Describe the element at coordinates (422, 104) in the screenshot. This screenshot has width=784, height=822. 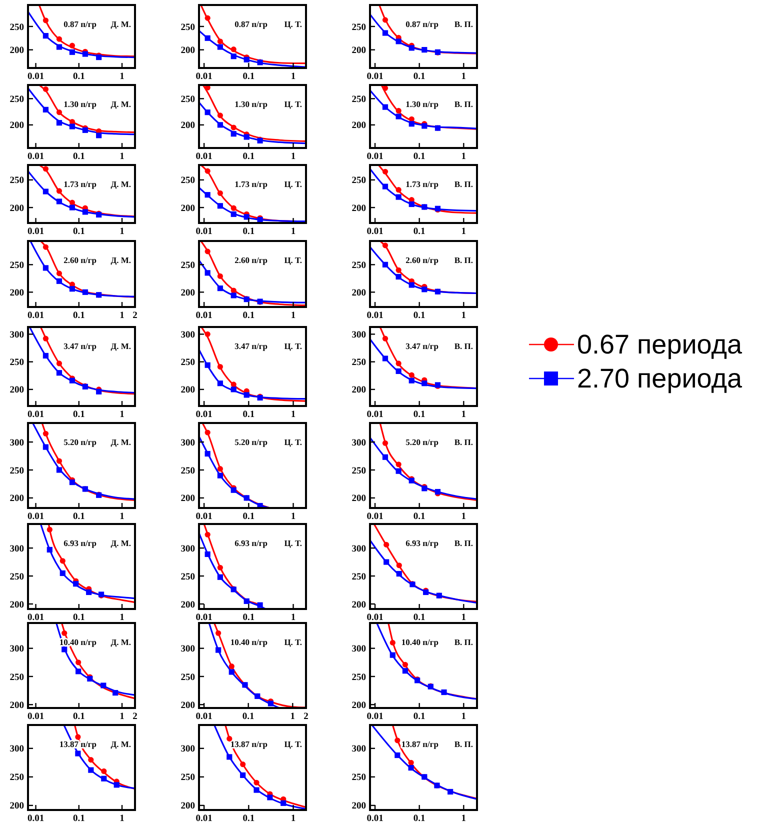
I see `annotation: 1.30 п/гр` at that location.